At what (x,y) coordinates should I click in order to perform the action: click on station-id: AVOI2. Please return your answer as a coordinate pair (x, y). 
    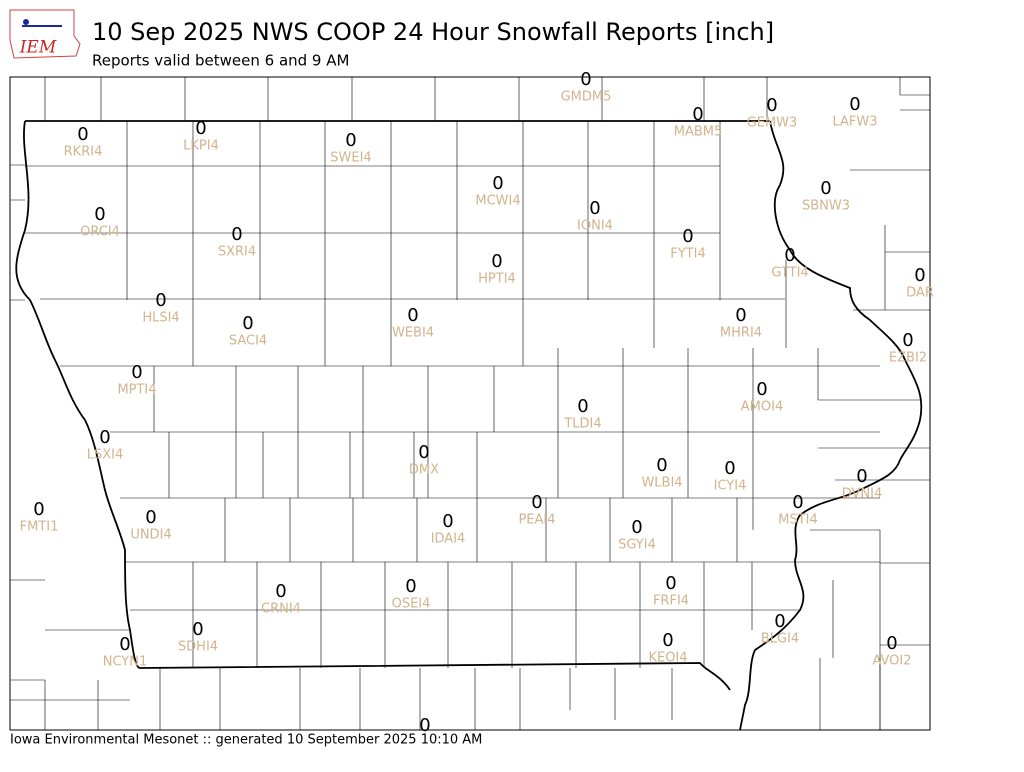
    Looking at the image, I should click on (891, 661).